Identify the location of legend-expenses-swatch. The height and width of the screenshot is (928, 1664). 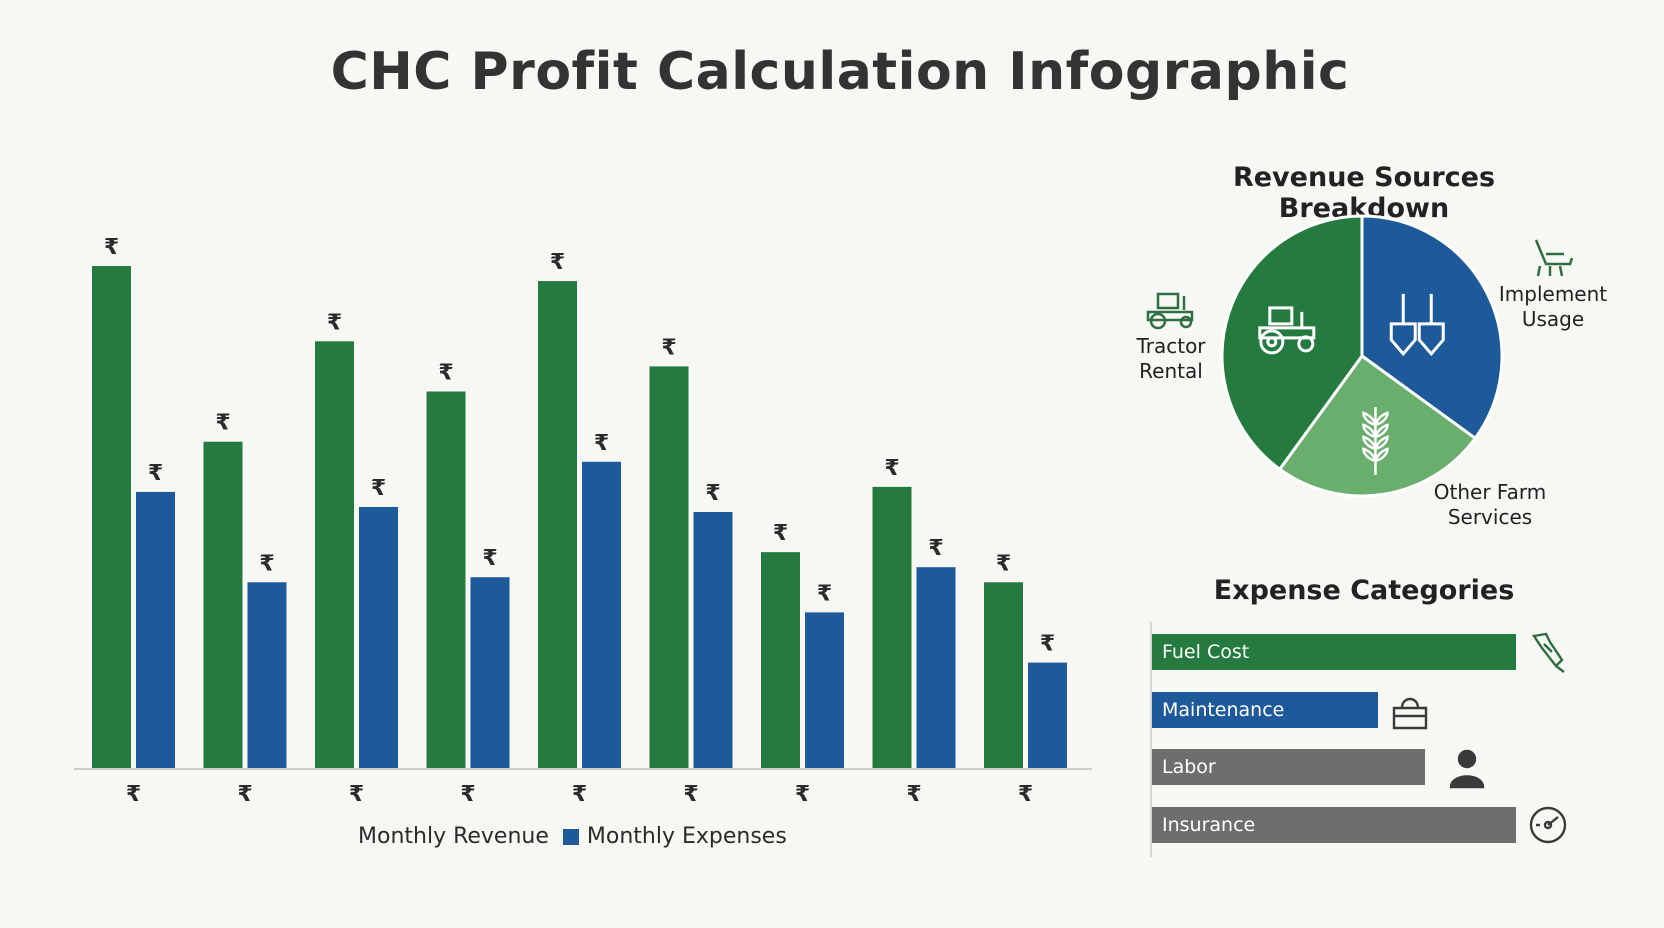
(570, 836).